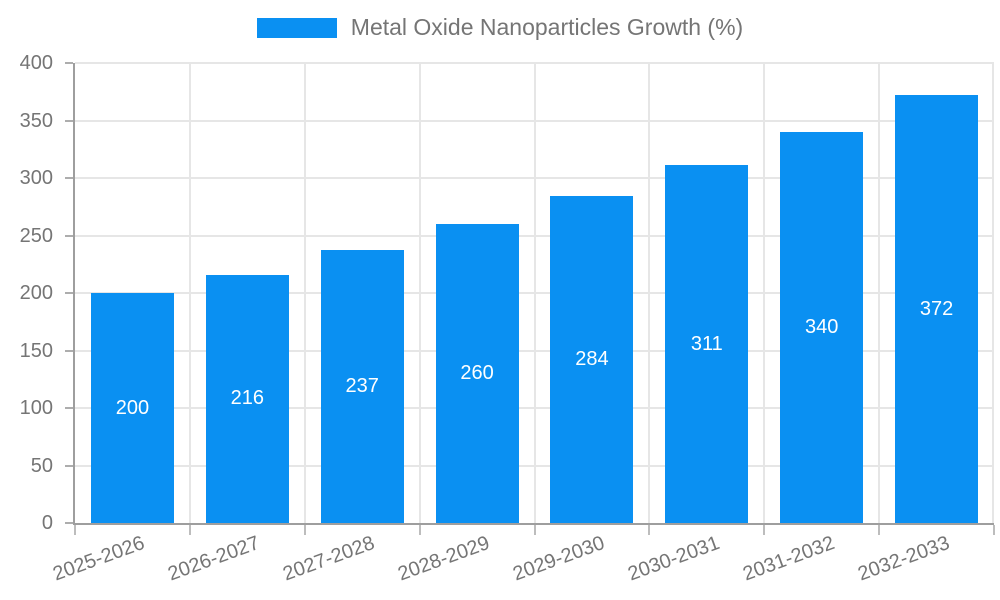  Describe the element at coordinates (903, 559) in the screenshot. I see `x-axis-label: 2032-2033` at that location.